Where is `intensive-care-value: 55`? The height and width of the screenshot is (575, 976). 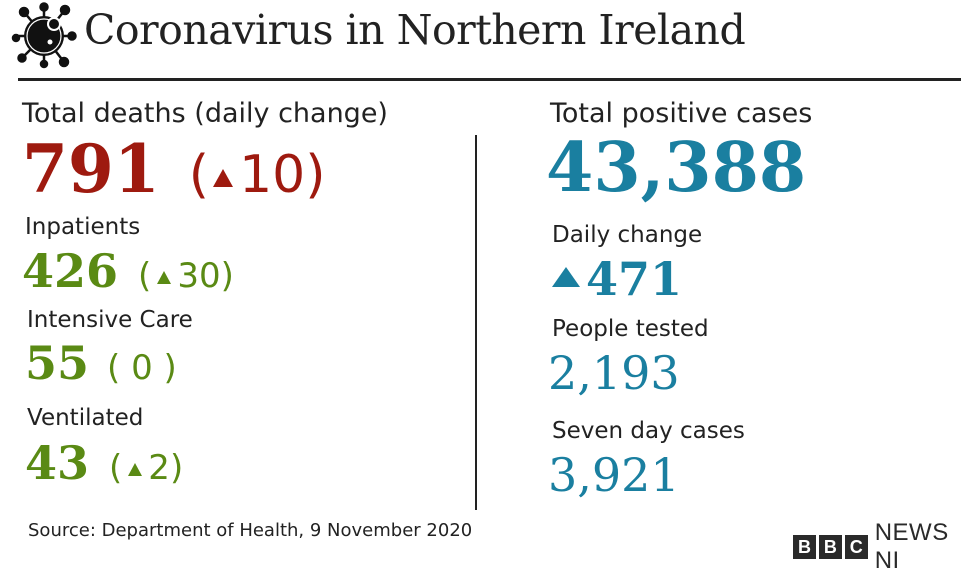 intensive-care-value: 55 is located at coordinates (57, 363).